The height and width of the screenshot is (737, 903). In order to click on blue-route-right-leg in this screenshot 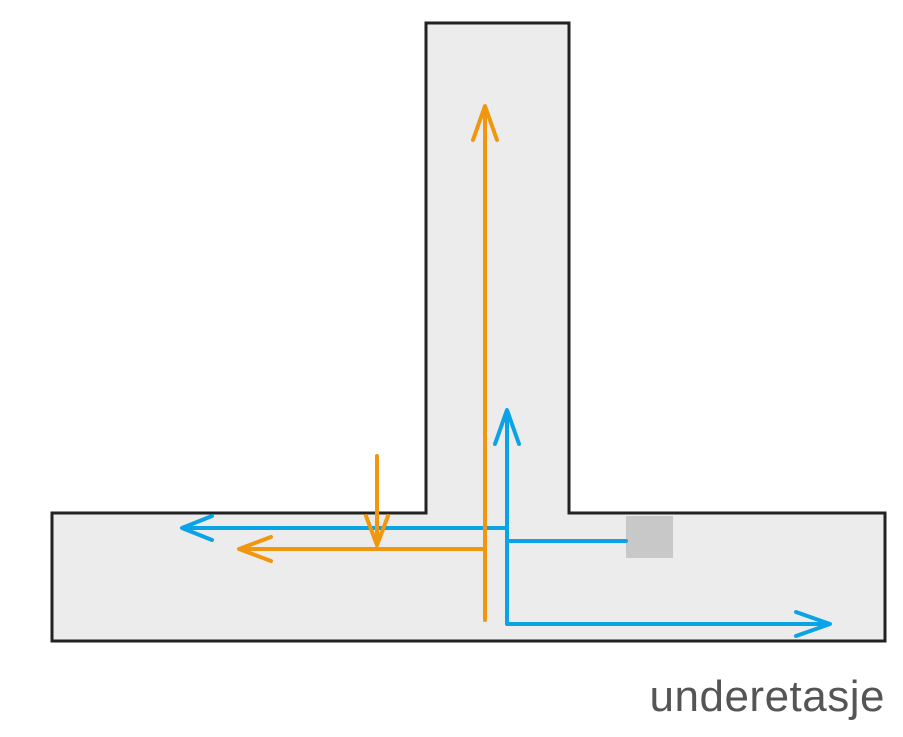, I will do `click(666, 582)`.